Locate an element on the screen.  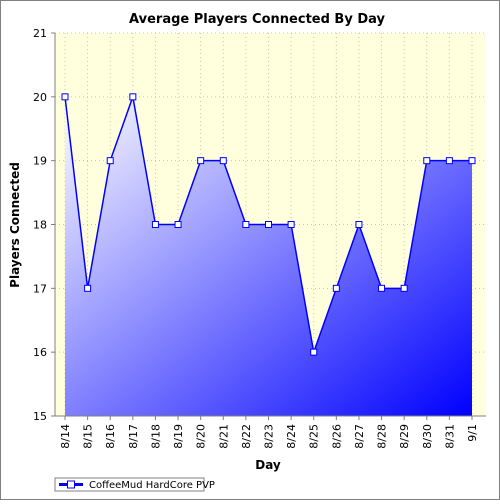
x-tick-label: 8/21 is located at coordinates (223, 436).